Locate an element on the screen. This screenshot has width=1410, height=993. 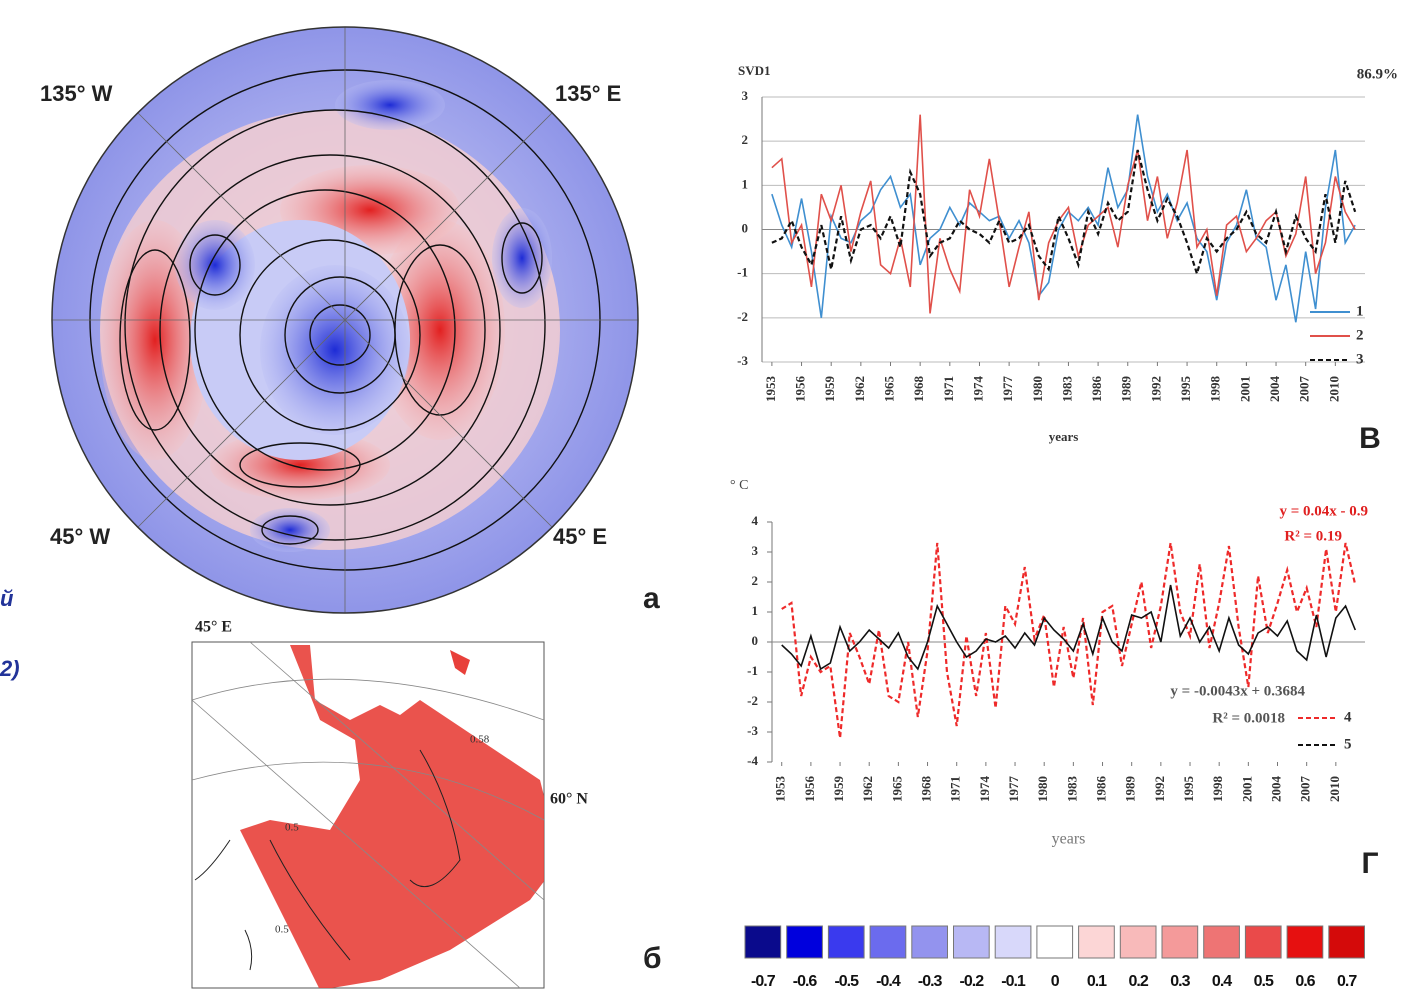
map-label: 60° N is located at coordinates (569, 799).